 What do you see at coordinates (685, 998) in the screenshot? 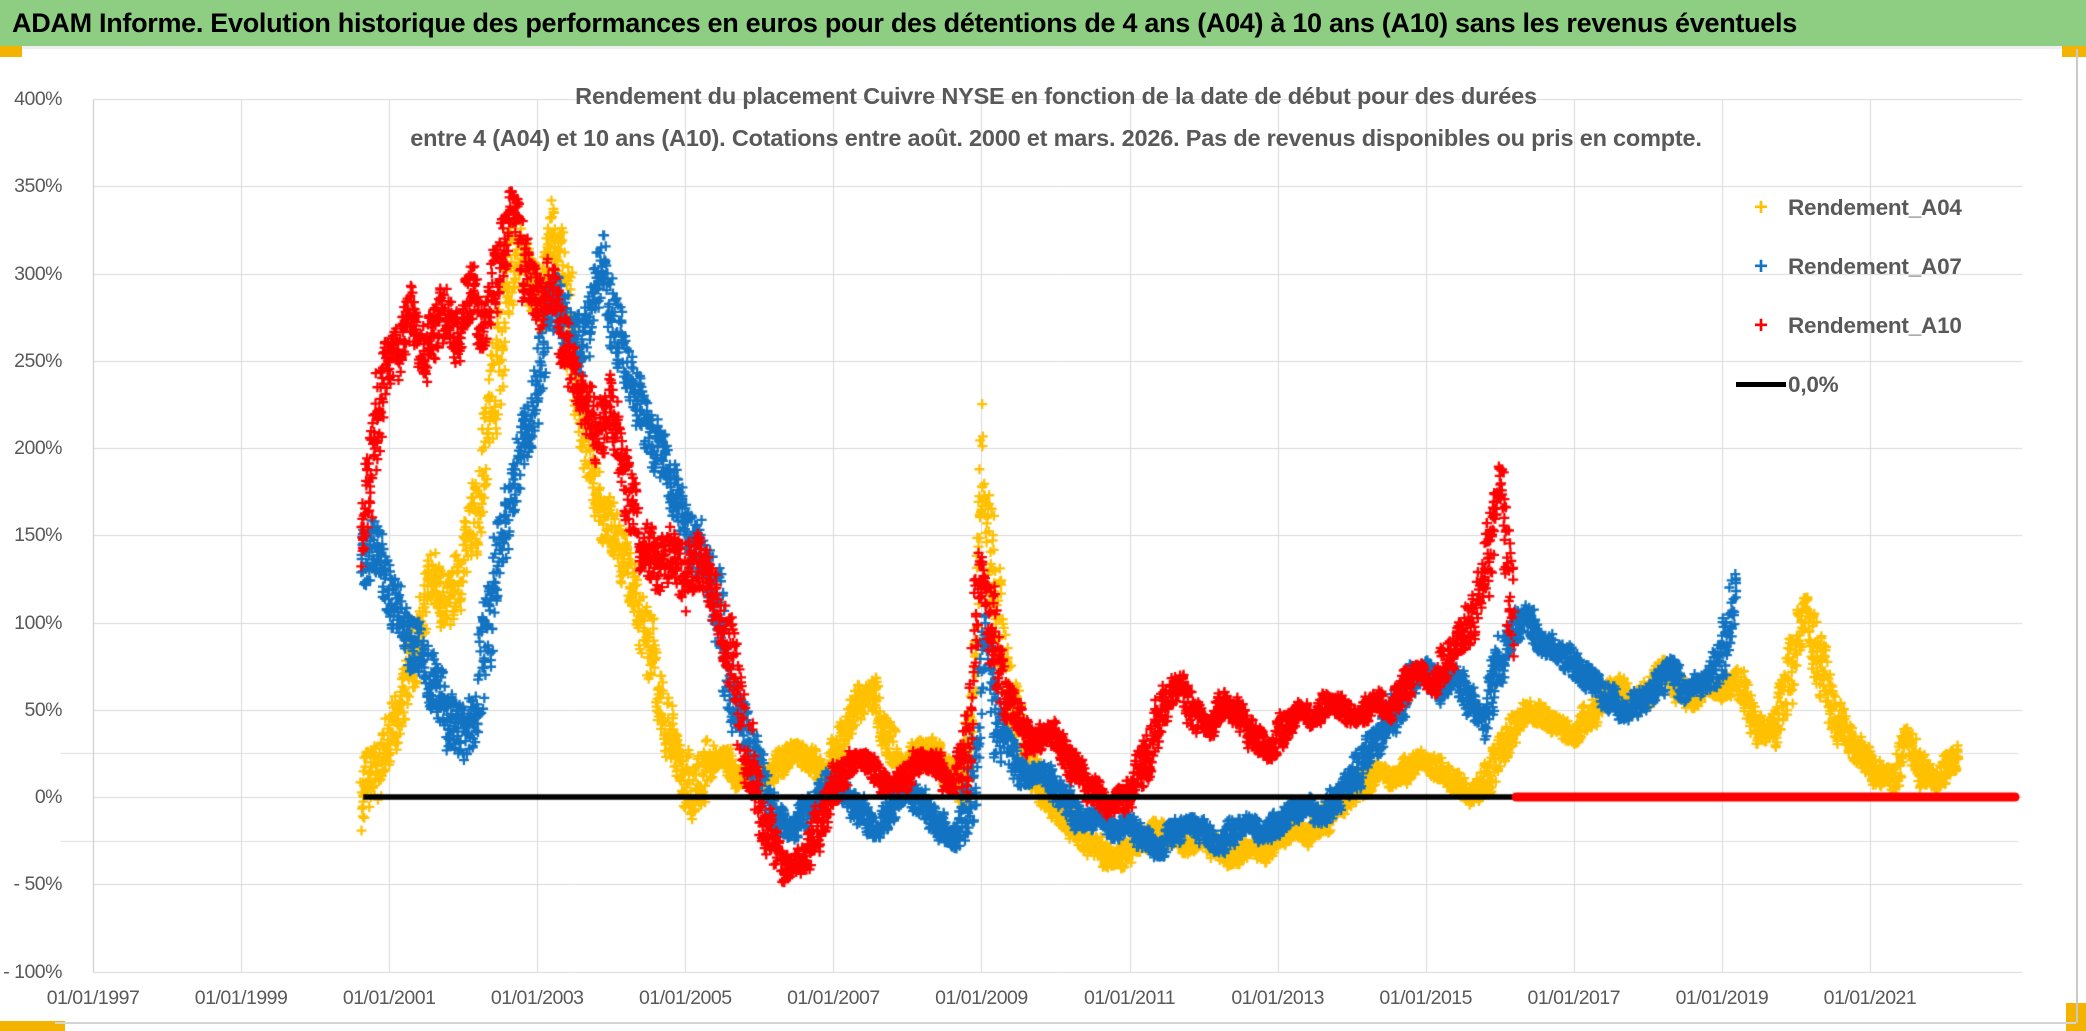
I see `x-axis-tick-label: 01/01/2005` at bounding box center [685, 998].